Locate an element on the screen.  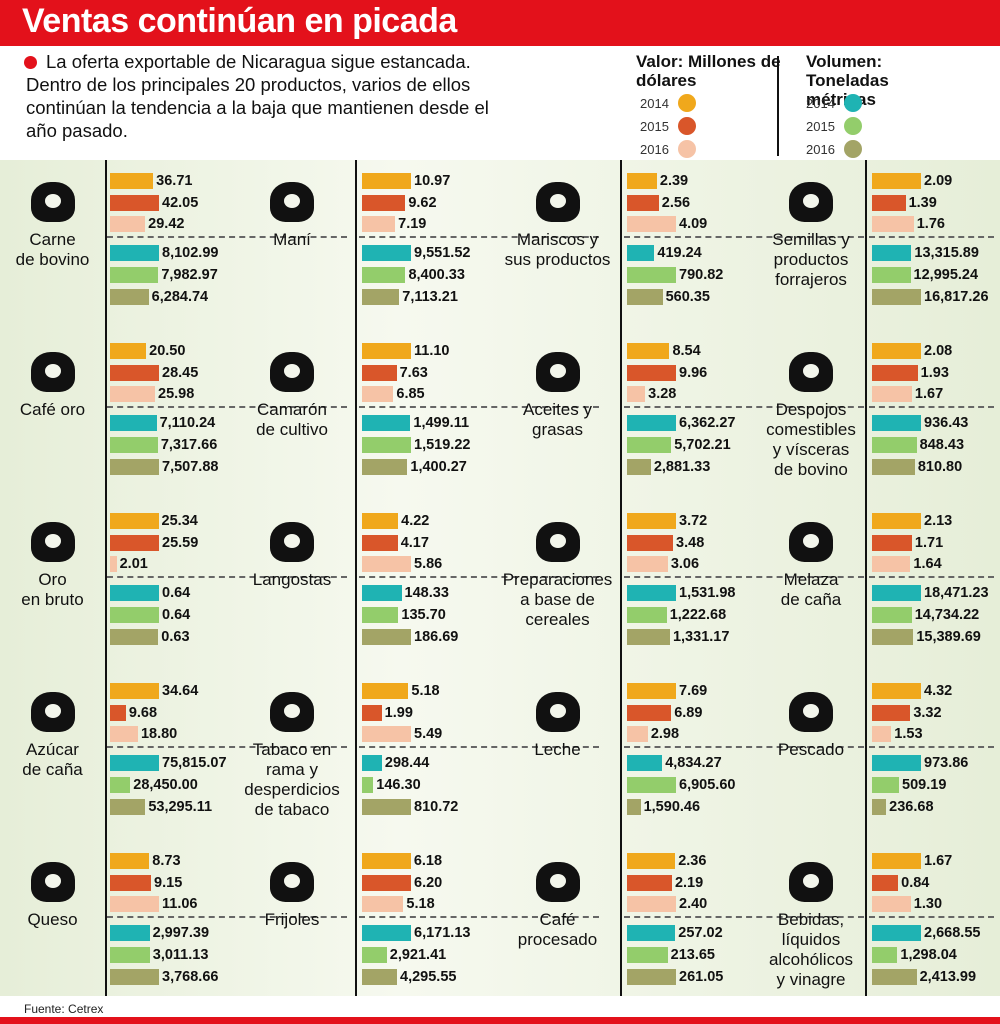
data-label: 25.34 is located at coordinates (179, 521).